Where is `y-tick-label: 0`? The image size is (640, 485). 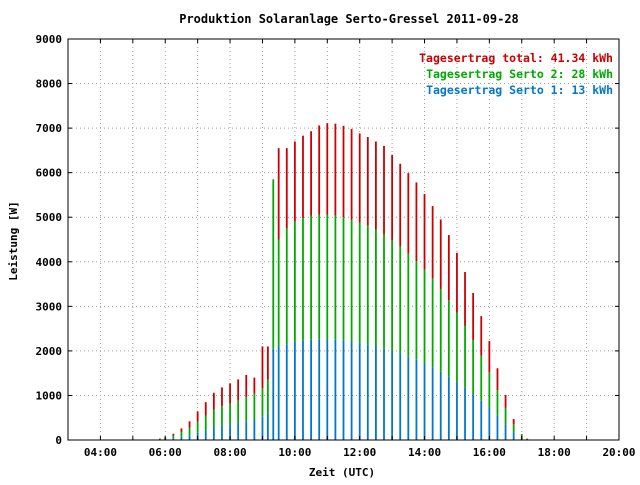
y-tick-label: 0 is located at coordinates (58, 440).